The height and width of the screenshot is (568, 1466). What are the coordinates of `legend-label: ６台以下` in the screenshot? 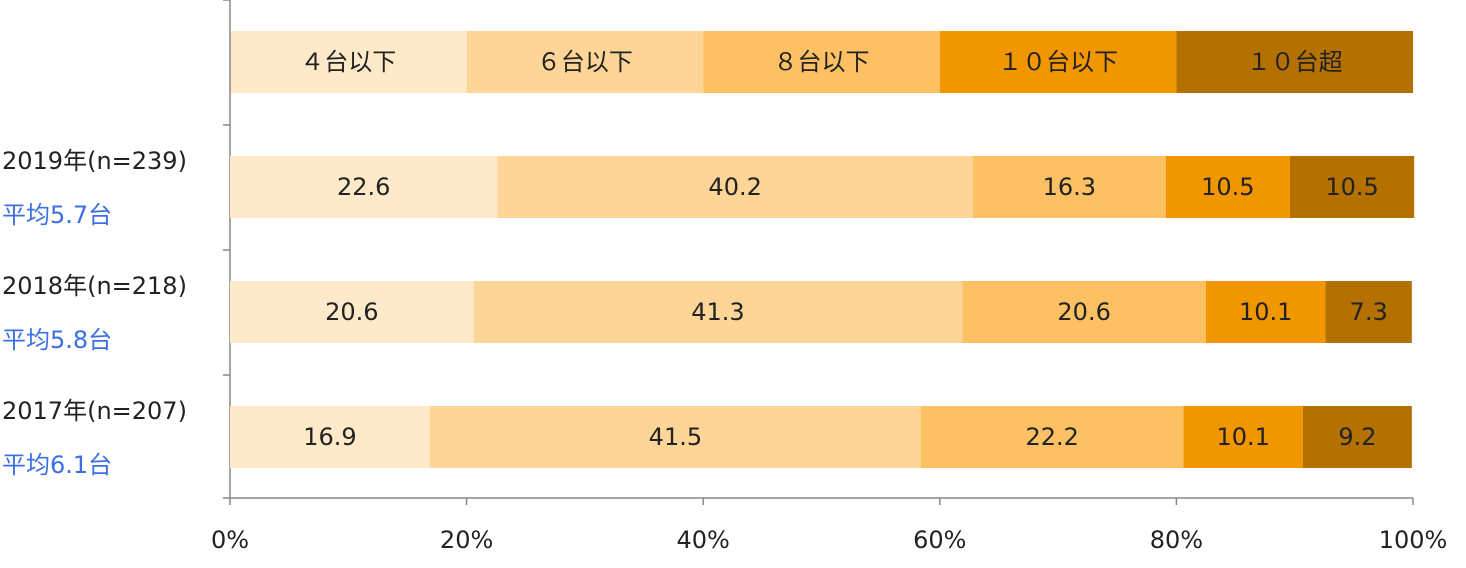 It's located at (585, 62).